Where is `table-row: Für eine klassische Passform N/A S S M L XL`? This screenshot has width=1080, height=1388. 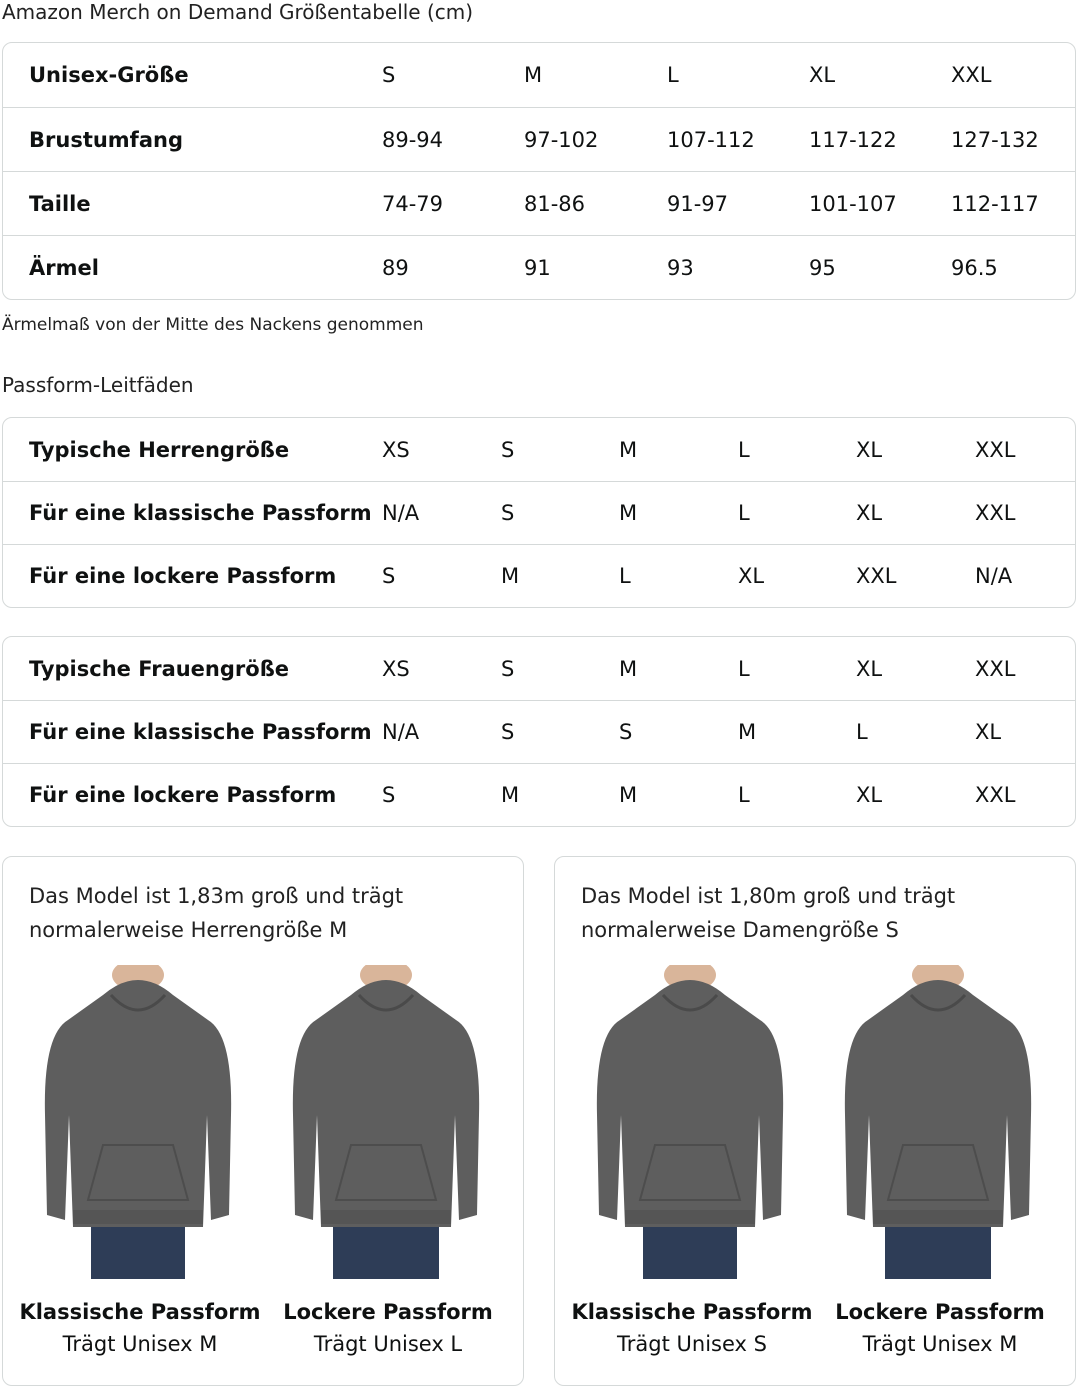
table-row: Für eine klassische Passform N/A S S M L XL is located at coordinates (539, 731).